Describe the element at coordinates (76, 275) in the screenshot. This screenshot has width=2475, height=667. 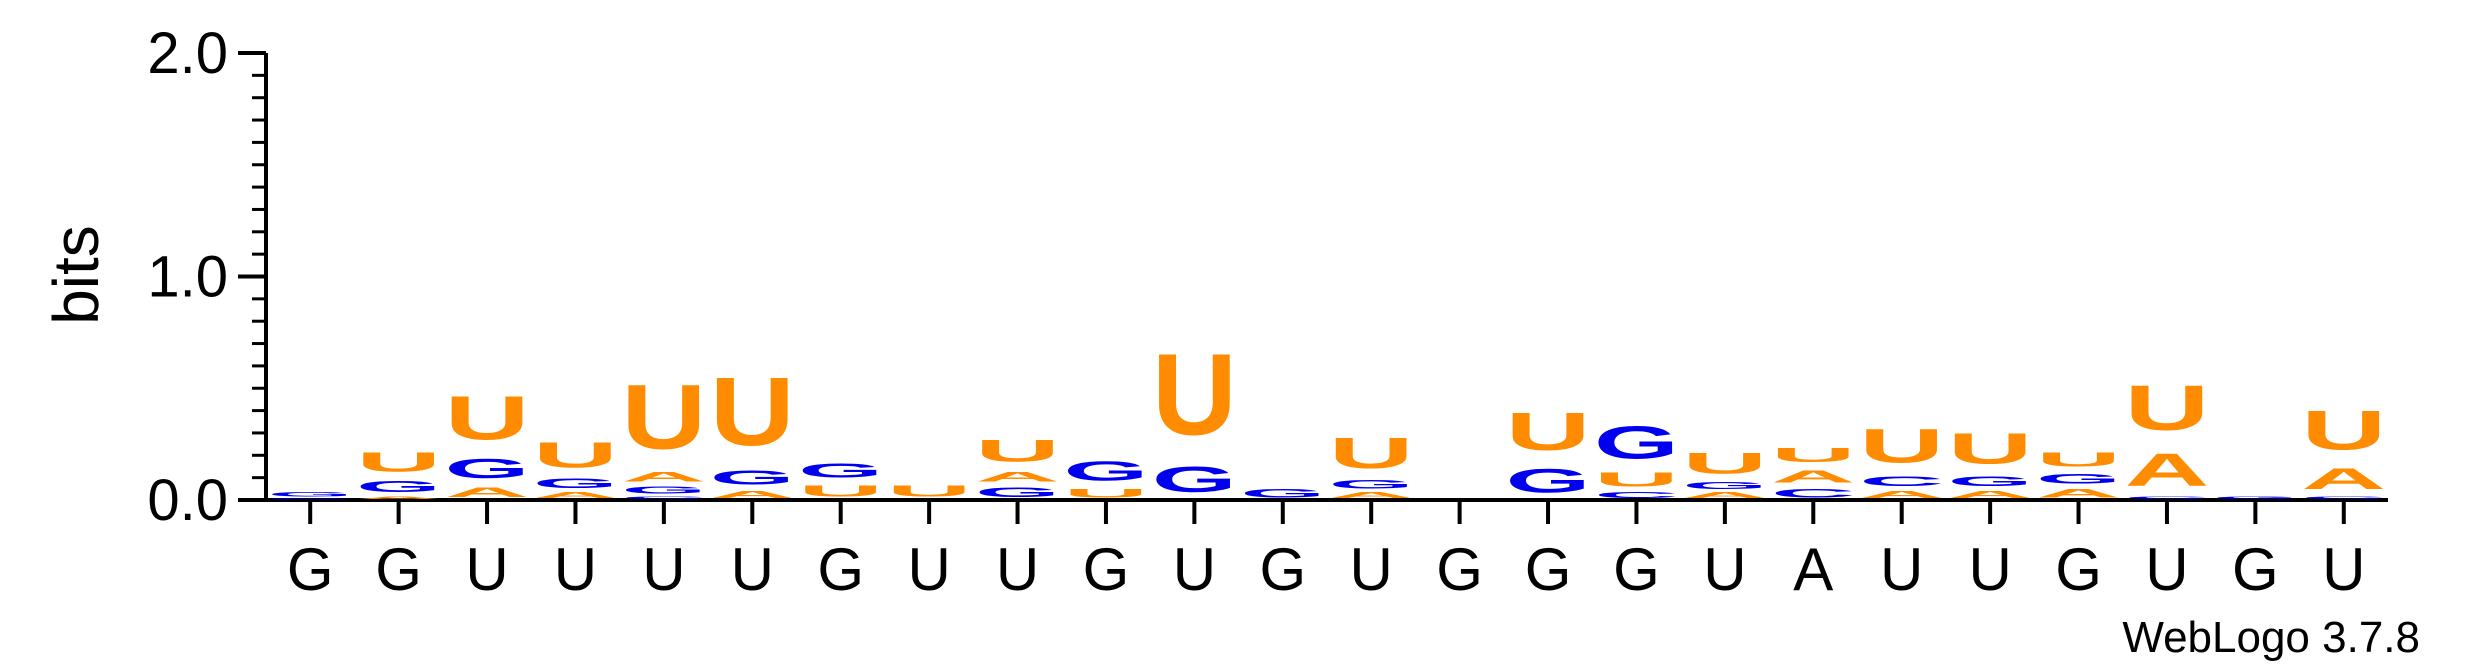
I see `y-axis-label: bits` at that location.